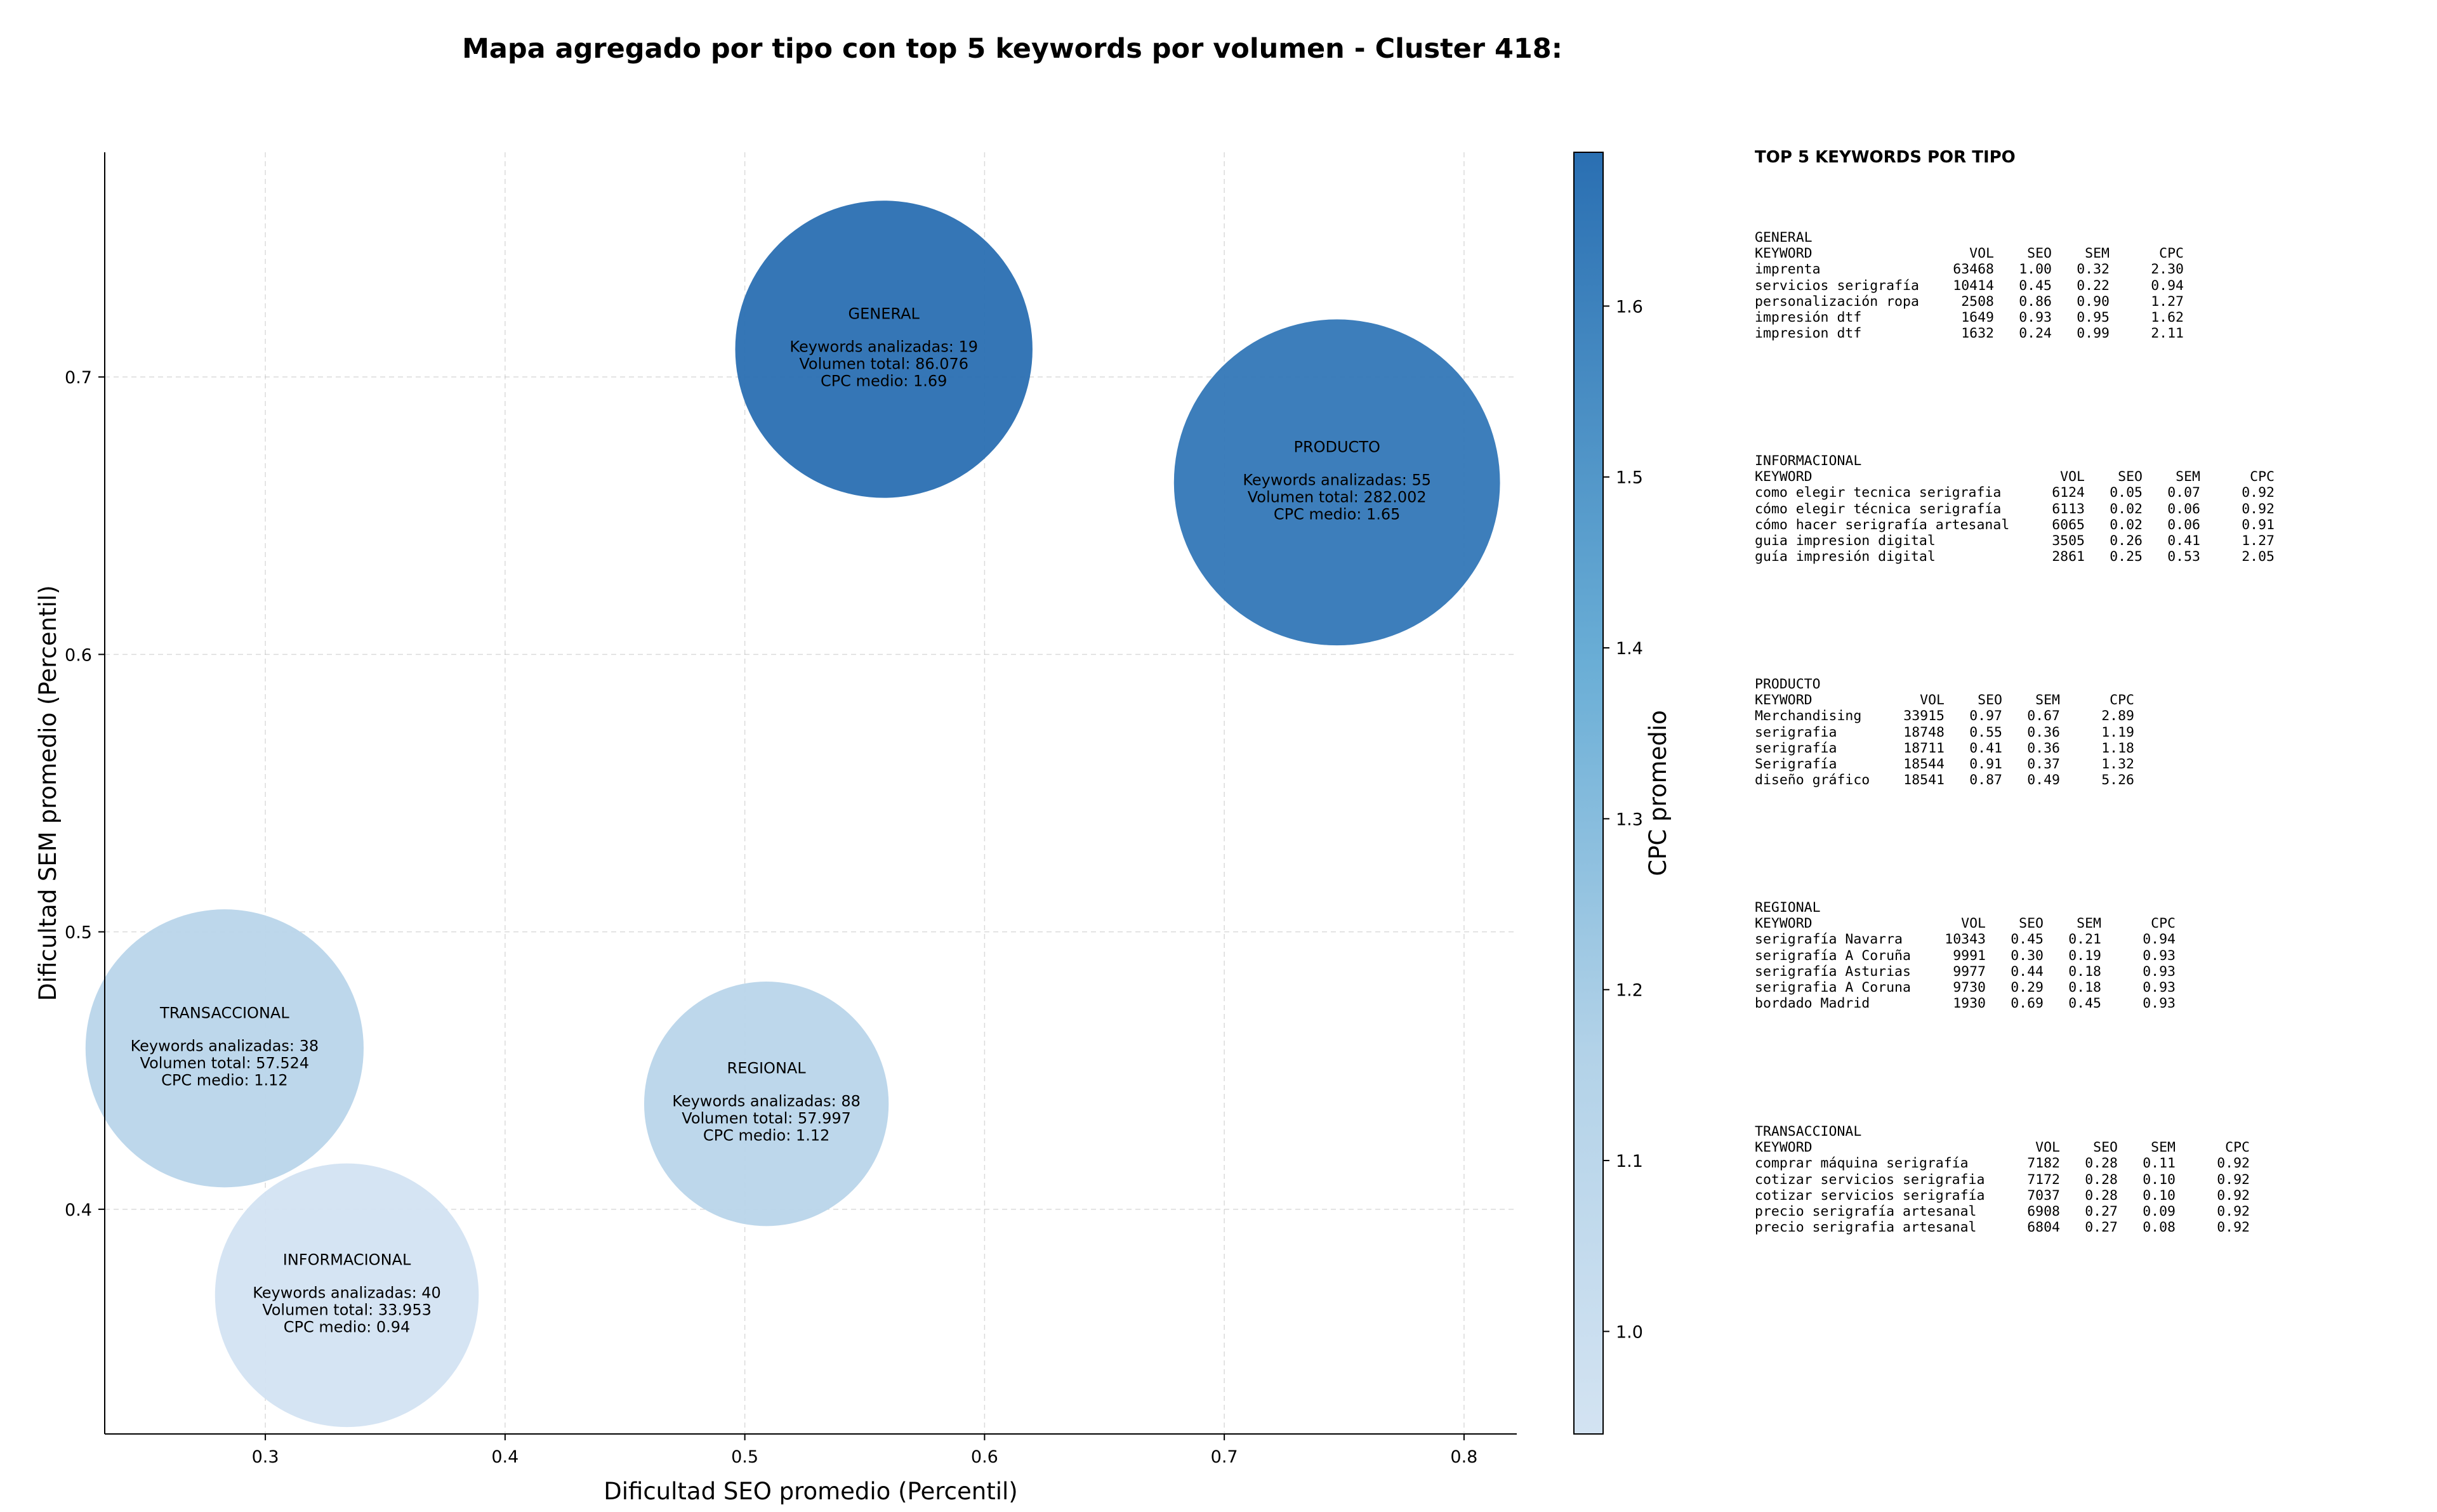  I want to click on keyword-cell: como elegir tecnica serigrafia, so click(1878, 493).